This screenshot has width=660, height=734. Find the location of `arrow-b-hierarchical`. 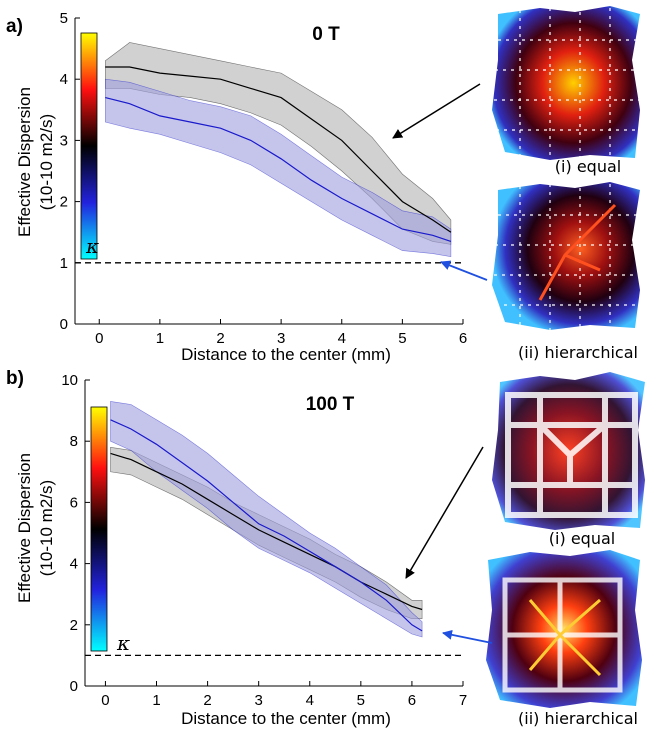

arrow-b-hierarchical is located at coordinates (467, 636).